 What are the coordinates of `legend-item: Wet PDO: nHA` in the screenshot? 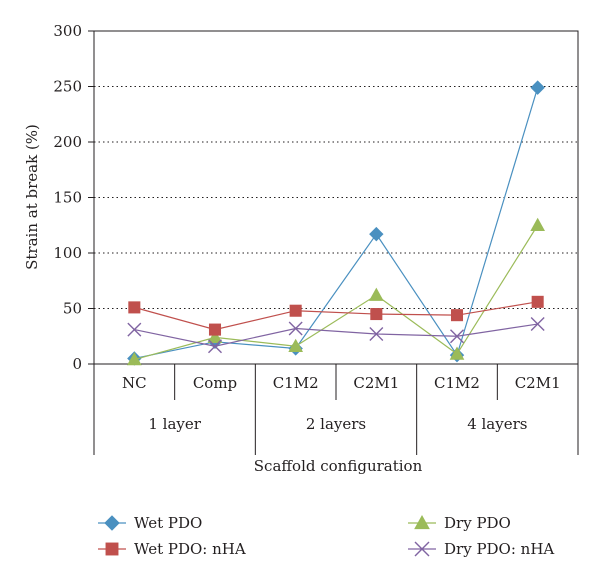 It's located at (172, 549).